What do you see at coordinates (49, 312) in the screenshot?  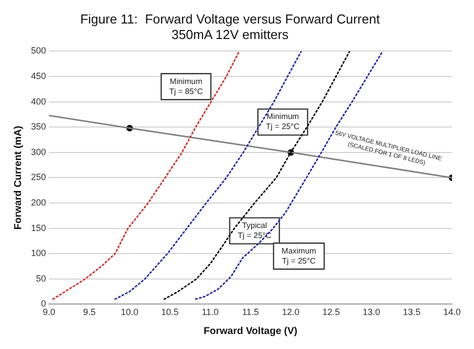 I see `x-tick-label: 9.0` at bounding box center [49, 312].